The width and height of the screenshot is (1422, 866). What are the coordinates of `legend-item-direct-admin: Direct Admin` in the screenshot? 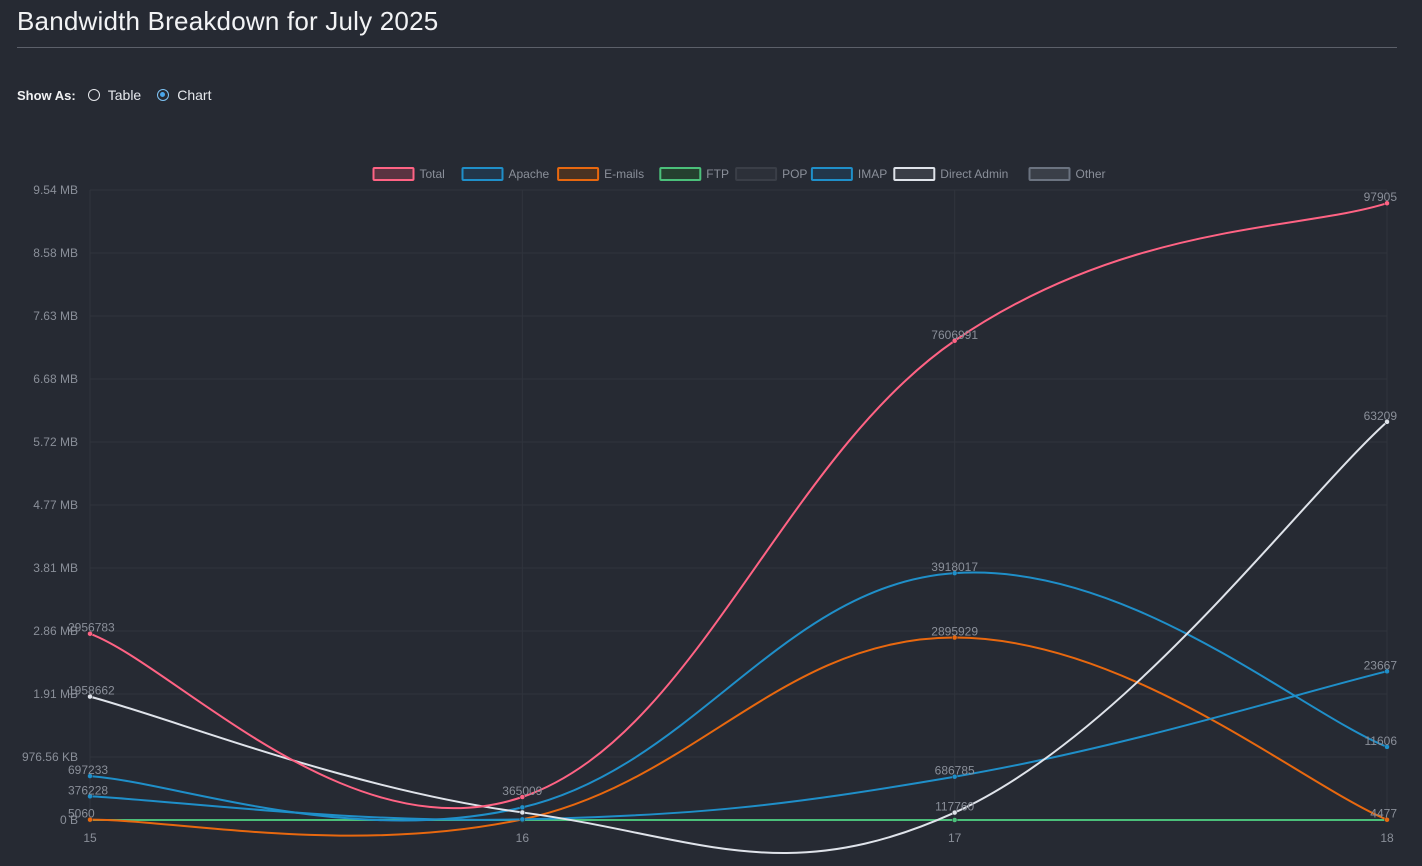 It's located at (950, 174).